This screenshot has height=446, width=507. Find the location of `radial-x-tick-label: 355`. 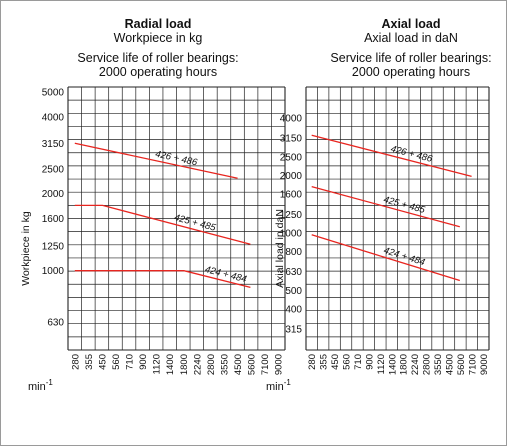

radial-x-tick-label: 355 is located at coordinates (89, 362).